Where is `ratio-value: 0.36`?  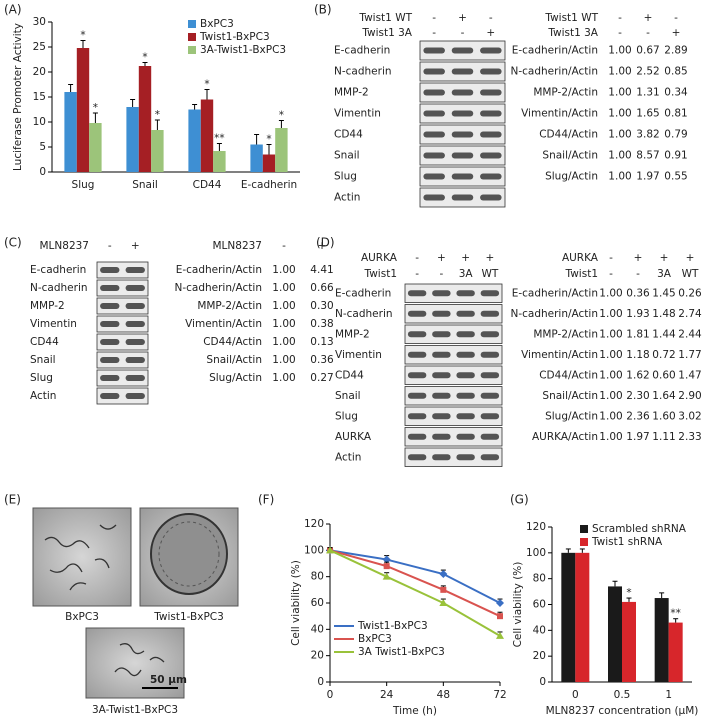 ratio-value: 0.36 is located at coordinates (638, 293).